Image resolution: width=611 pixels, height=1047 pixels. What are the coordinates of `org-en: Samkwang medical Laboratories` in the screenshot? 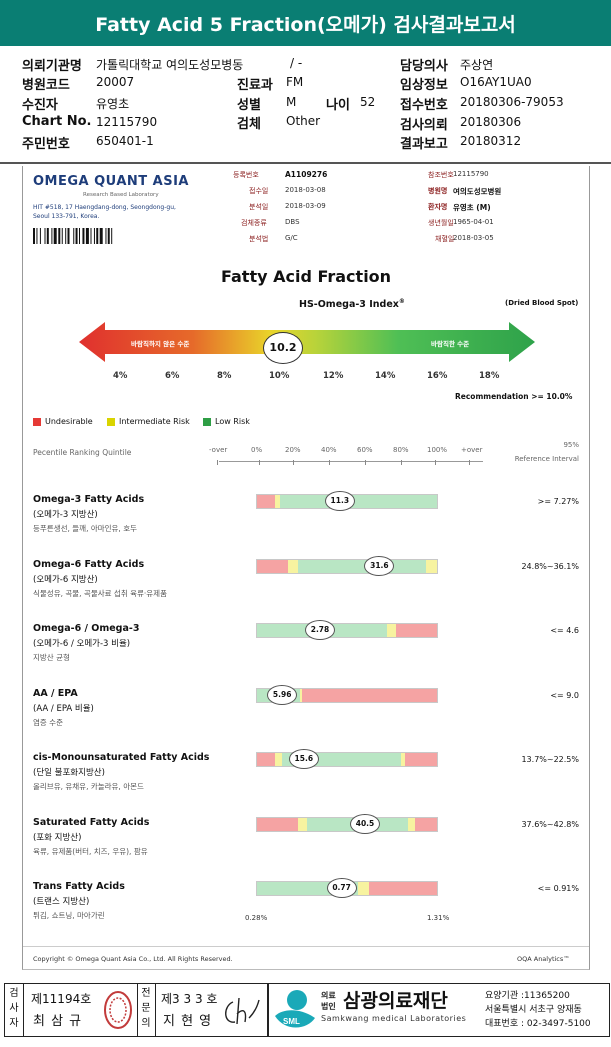 It's located at (394, 1018).